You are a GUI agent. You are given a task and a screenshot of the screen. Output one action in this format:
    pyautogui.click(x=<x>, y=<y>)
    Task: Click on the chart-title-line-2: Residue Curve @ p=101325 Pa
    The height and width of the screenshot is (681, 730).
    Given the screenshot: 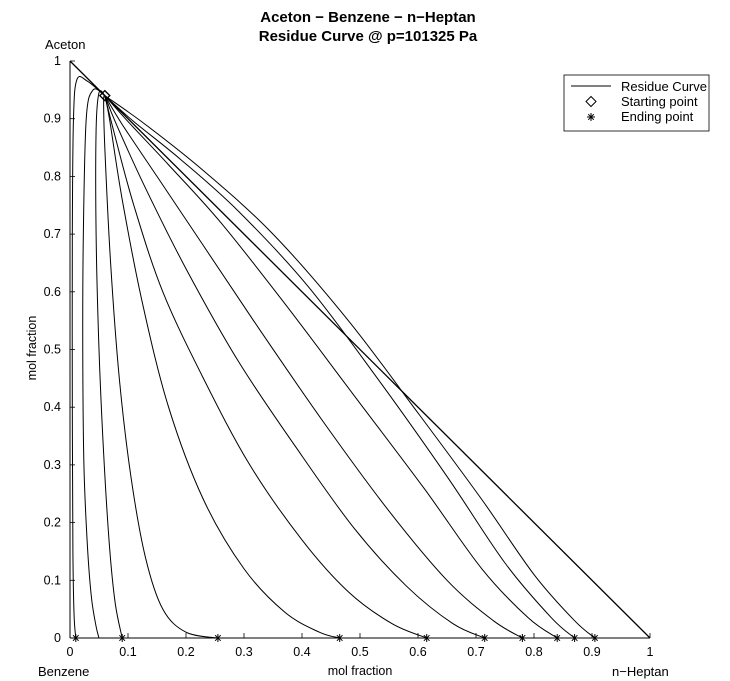 What is the action you would take?
    pyautogui.click(x=368, y=36)
    